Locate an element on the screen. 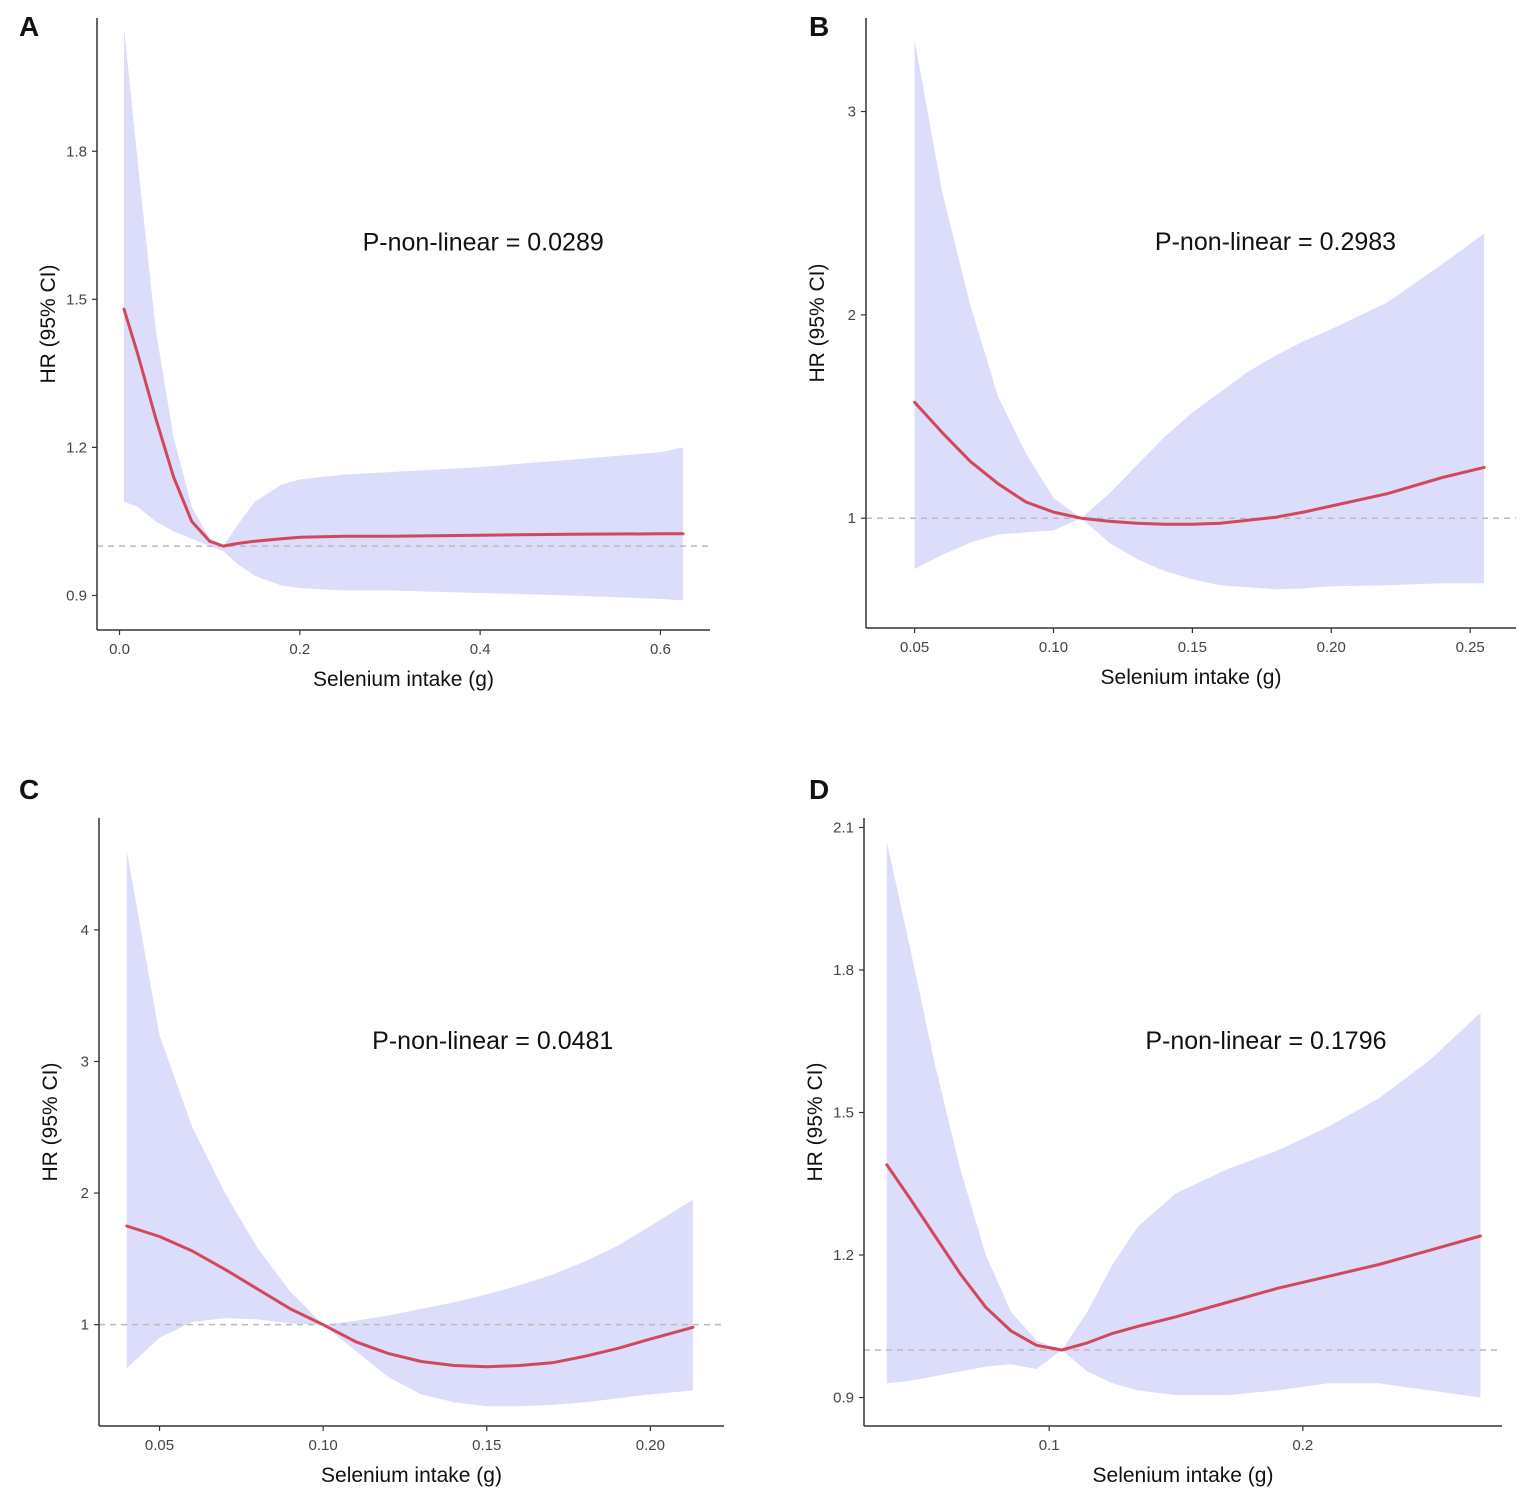  panel-letter: A is located at coordinates (29, 26).